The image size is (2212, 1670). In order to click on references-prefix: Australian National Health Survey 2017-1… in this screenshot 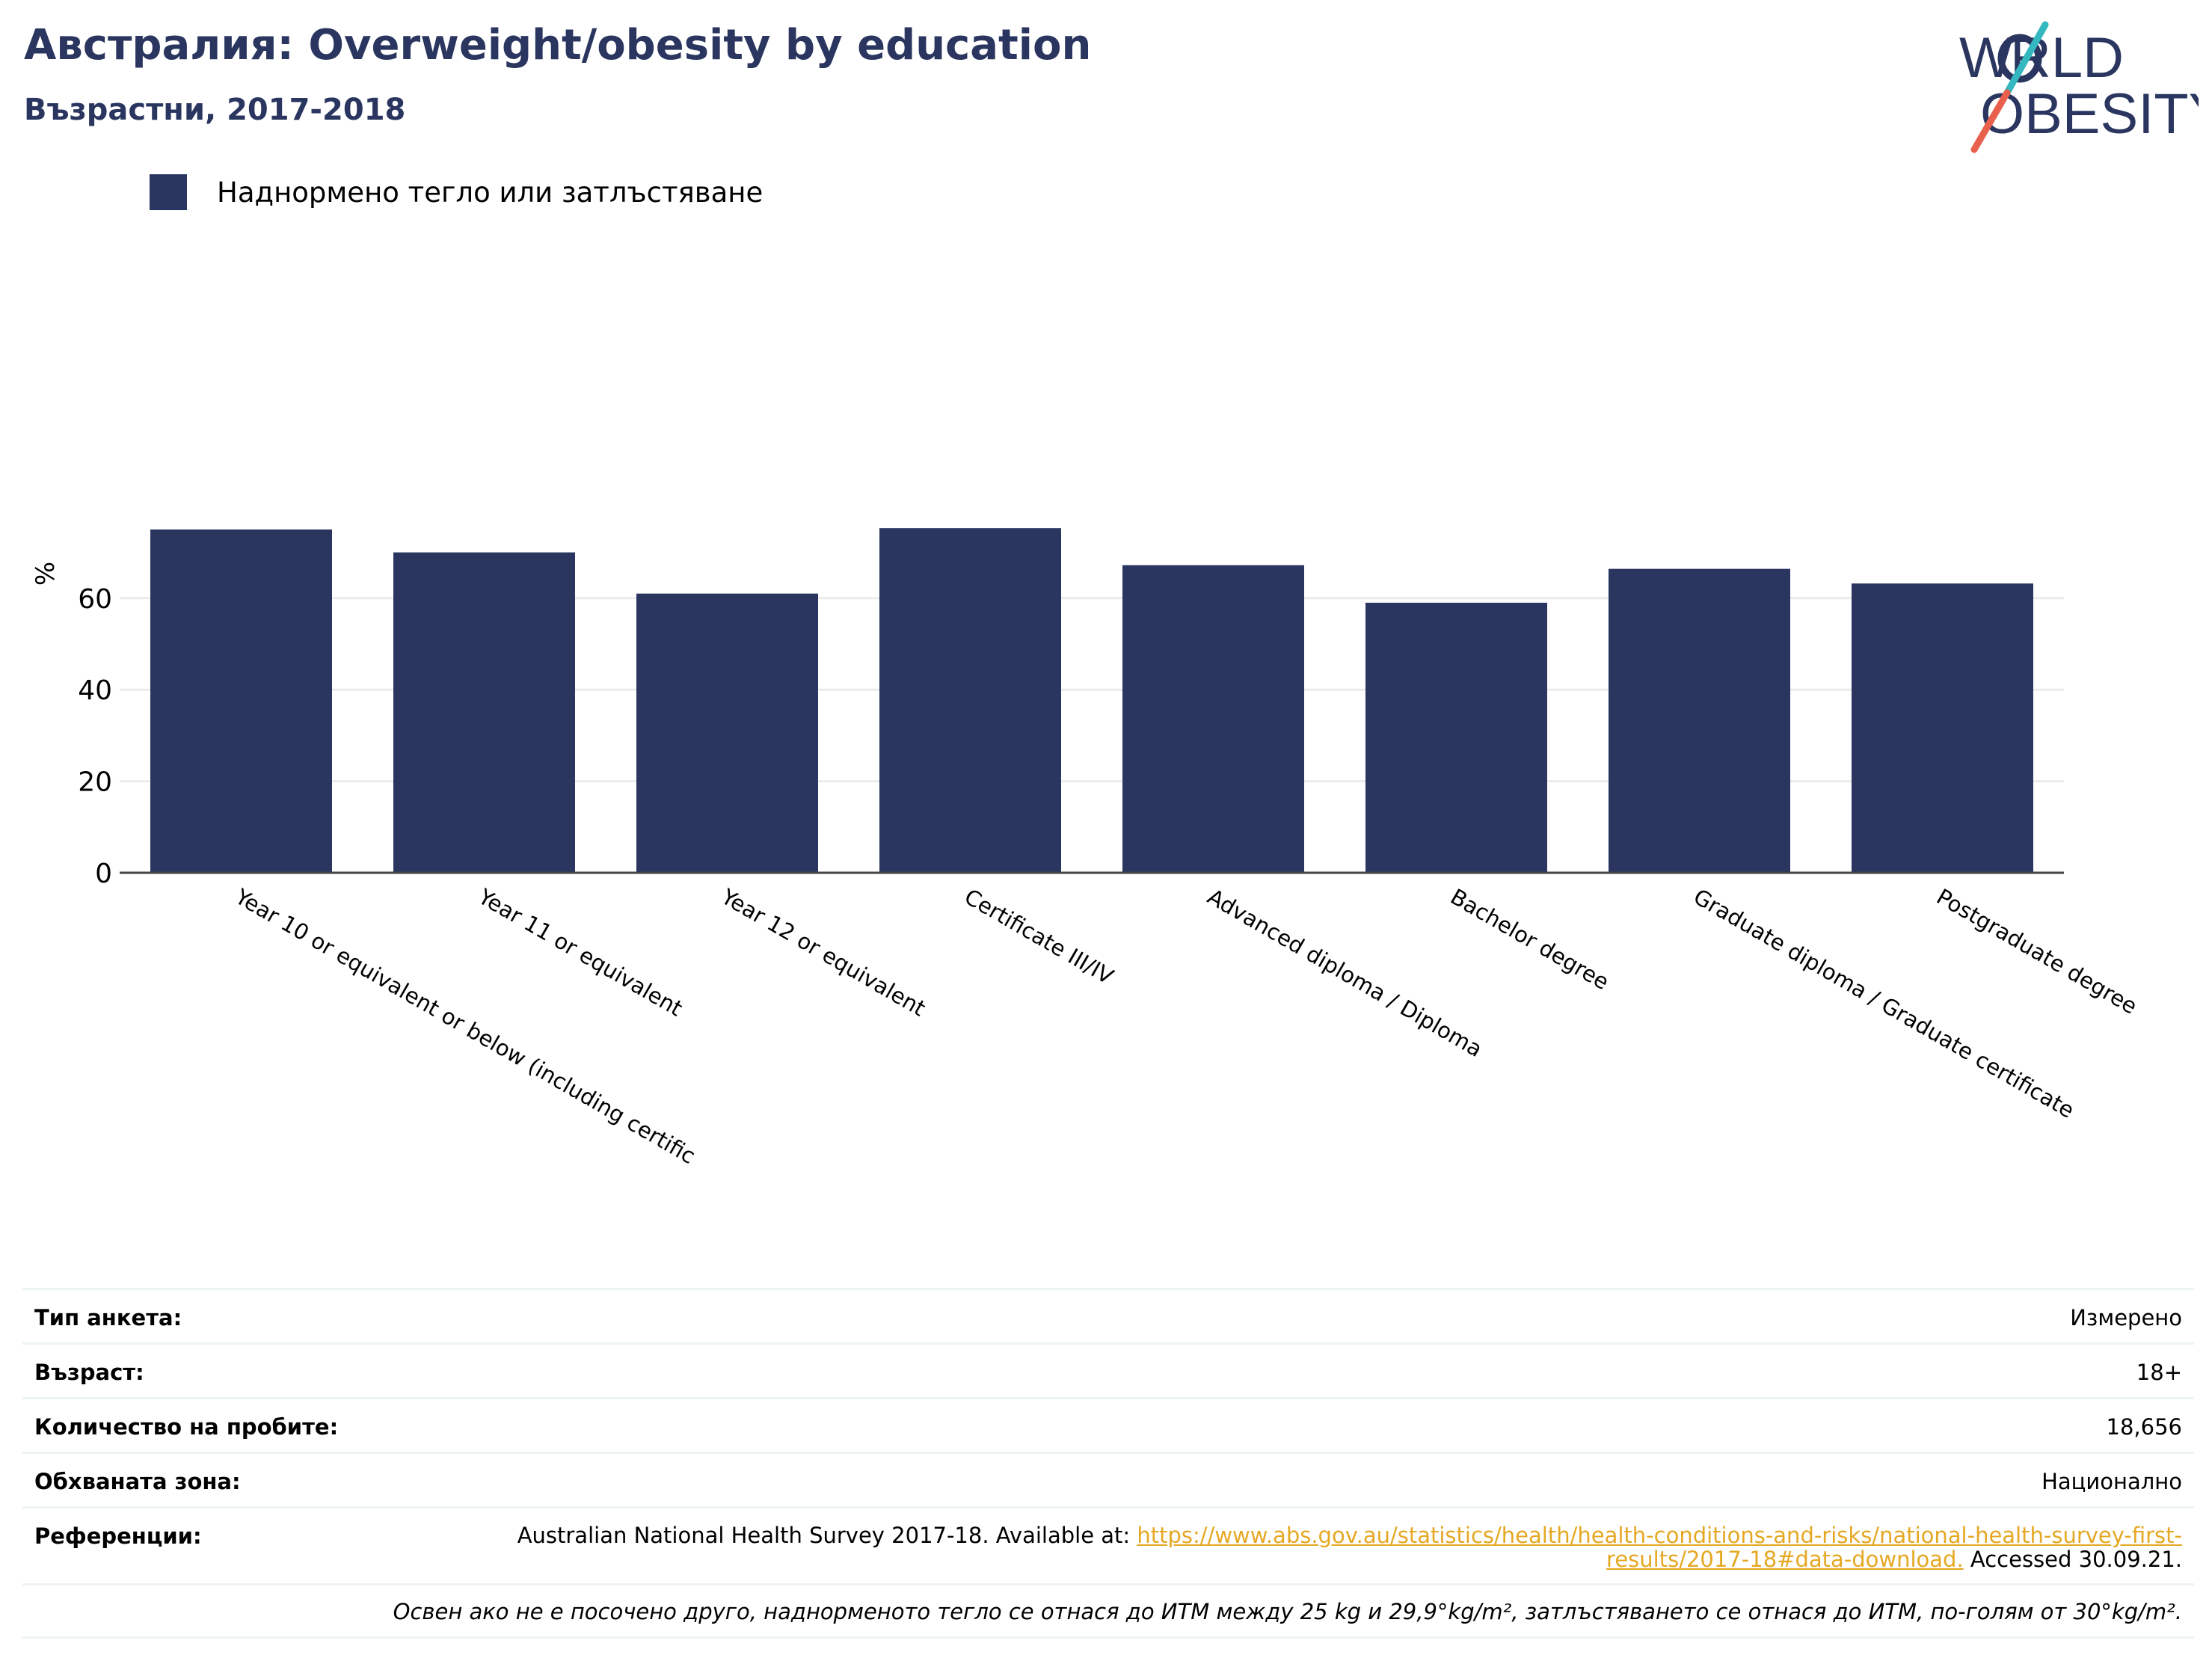, I will do `click(827, 1535)`.